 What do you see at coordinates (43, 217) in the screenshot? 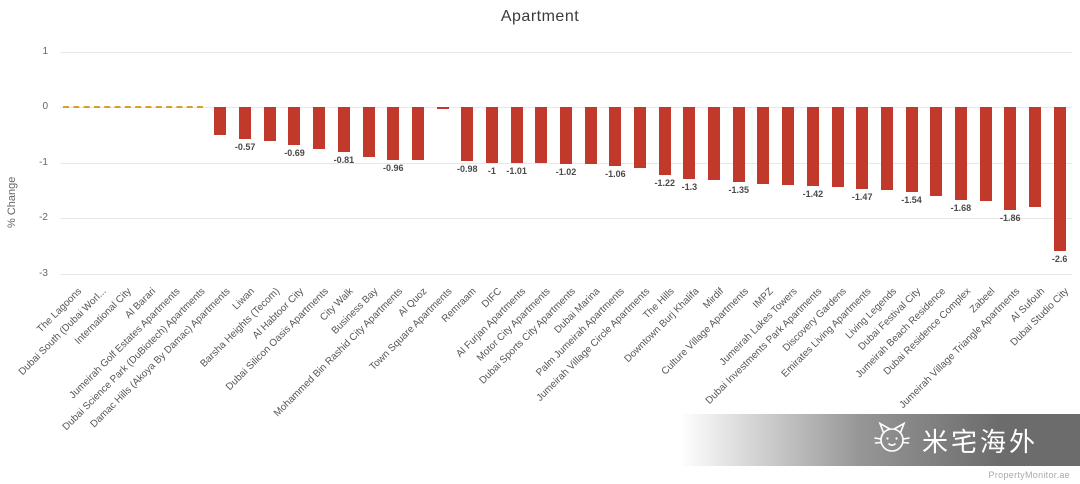
I see `y-tick-label: -2` at bounding box center [43, 217].